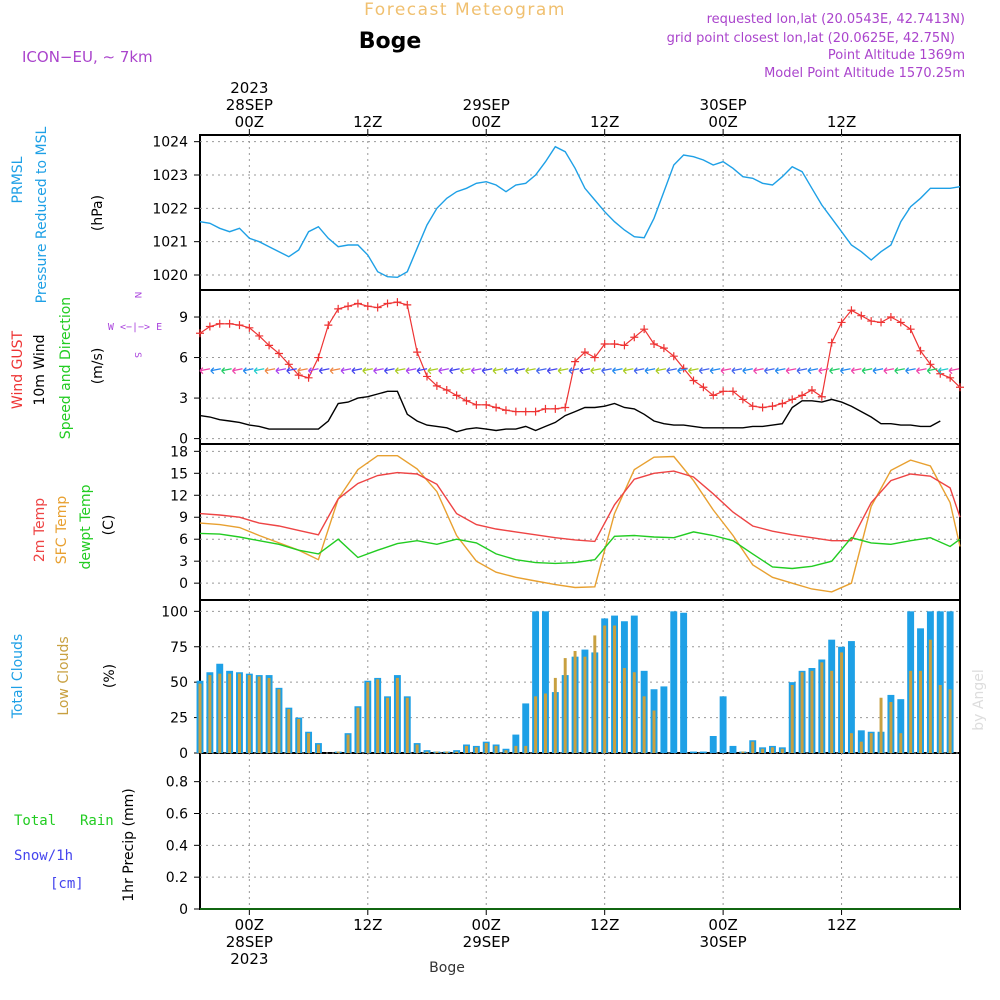 The height and width of the screenshot is (1000, 1000). What do you see at coordinates (864, 73) in the screenshot?
I see `model-point-altitude: Model Point Altitude 1570.25m` at bounding box center [864, 73].